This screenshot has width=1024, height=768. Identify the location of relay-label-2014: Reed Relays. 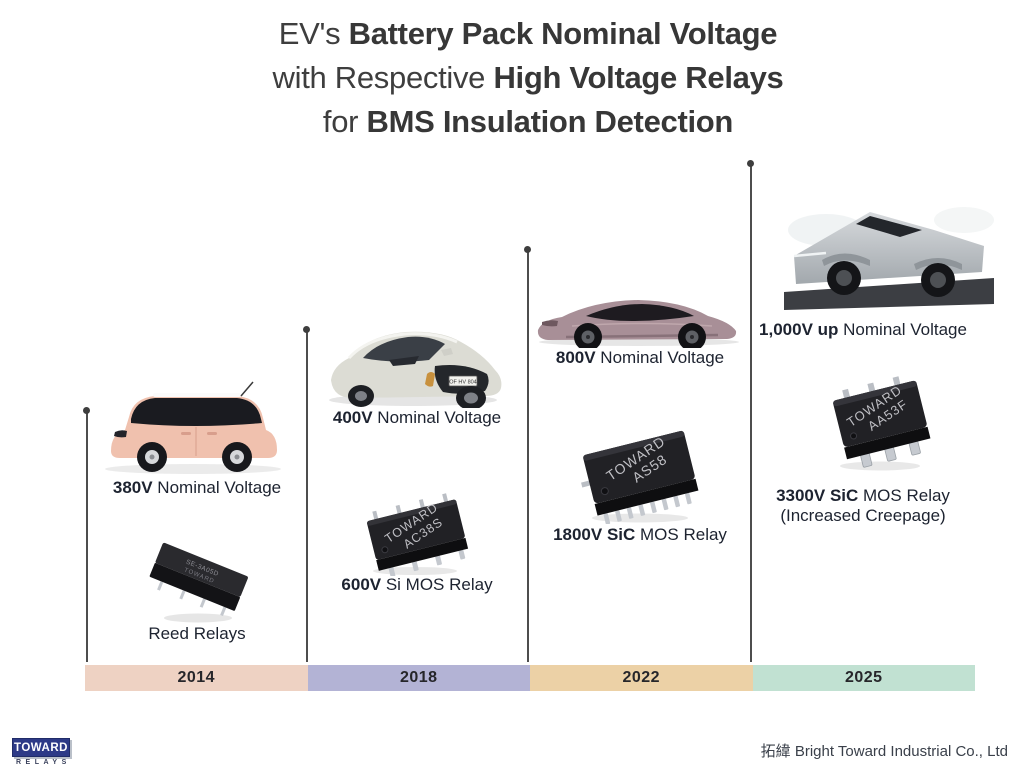
(197, 634).